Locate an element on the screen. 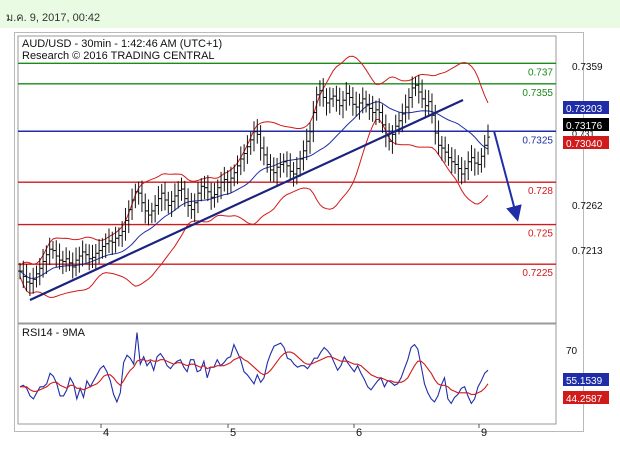 The height and width of the screenshot is (456, 620). level-label-4: 0.725 is located at coordinates (540, 234).